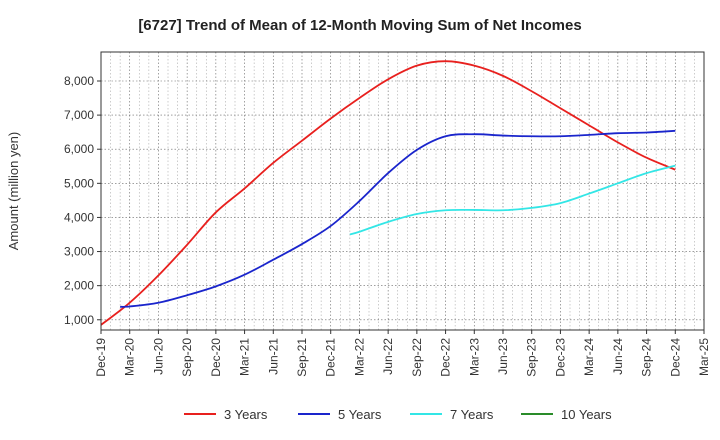 This screenshot has height=440, width=720. What do you see at coordinates (302, 357) in the screenshot?
I see `x-tick-label: Sep-21` at bounding box center [302, 357].